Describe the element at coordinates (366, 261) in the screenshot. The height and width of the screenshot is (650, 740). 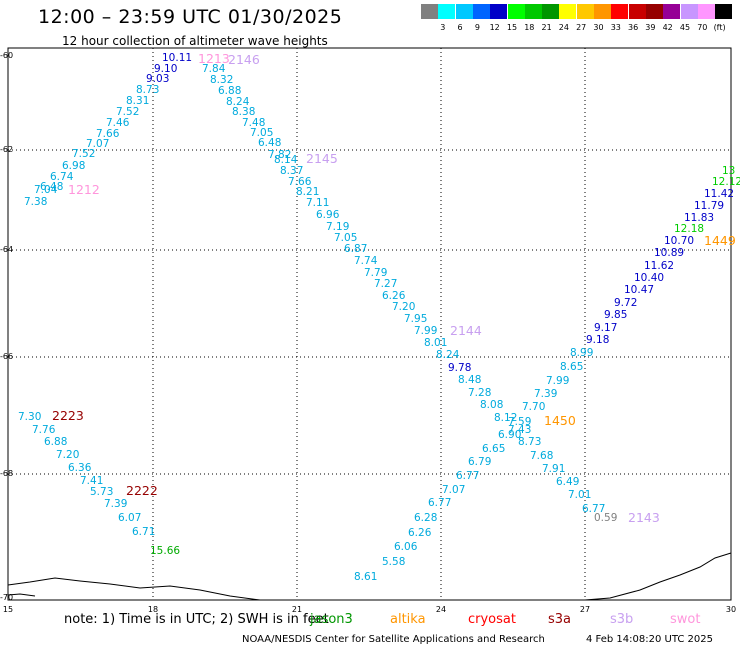
I see `wave-height-reading: 7.74` at that location.